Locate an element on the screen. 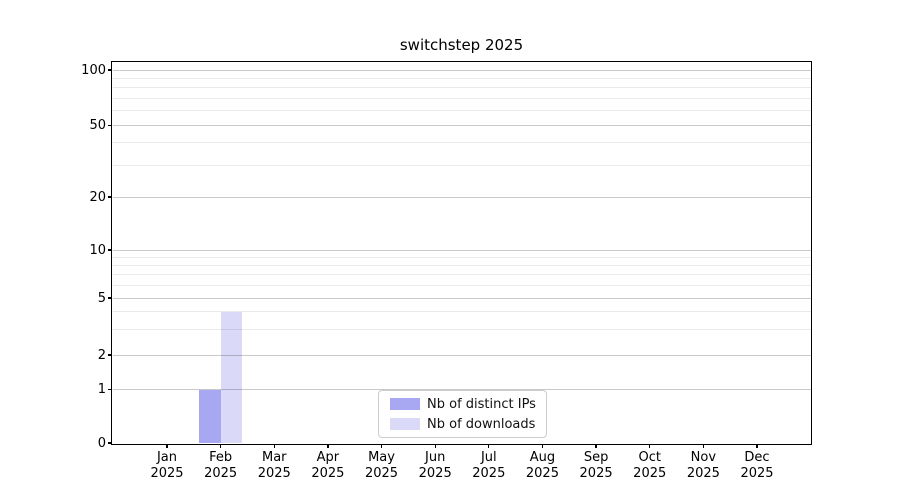 Image resolution: width=900 pixels, height=500 pixels. x-tick-label-aug: Aug 2025 is located at coordinates (542, 466).